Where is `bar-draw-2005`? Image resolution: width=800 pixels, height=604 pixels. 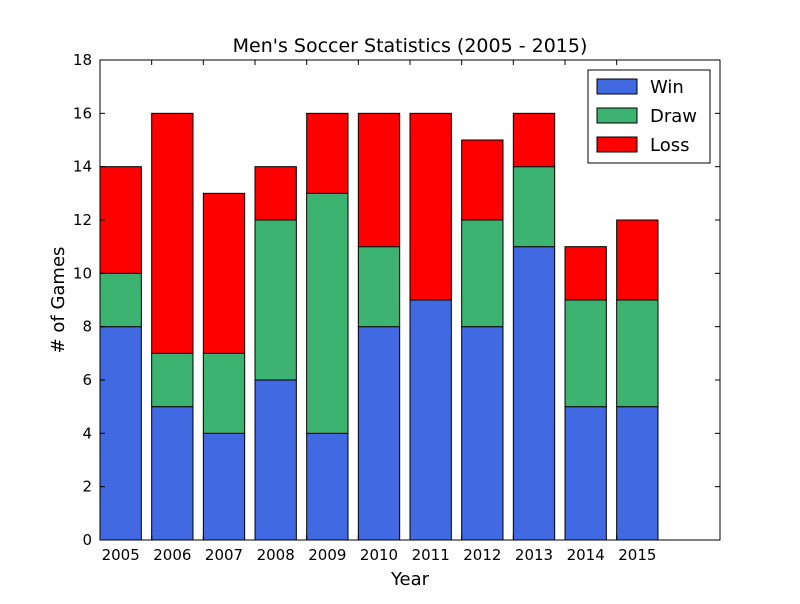
bar-draw-2005 is located at coordinates (120, 300).